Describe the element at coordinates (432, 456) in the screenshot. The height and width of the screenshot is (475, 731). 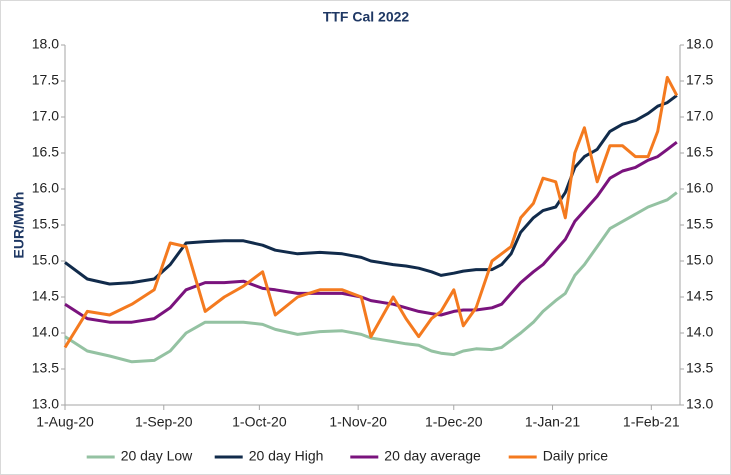
I see `legend-label: 20 day average` at that location.